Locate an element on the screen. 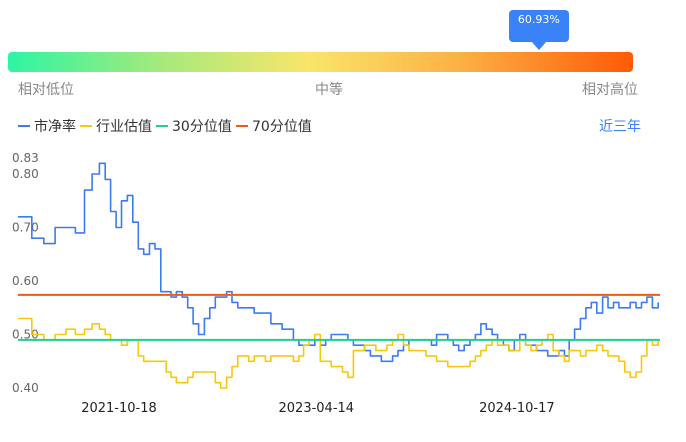 This screenshot has height=442, width=686. legend-item-p30: 30分位值 is located at coordinates (194, 126).